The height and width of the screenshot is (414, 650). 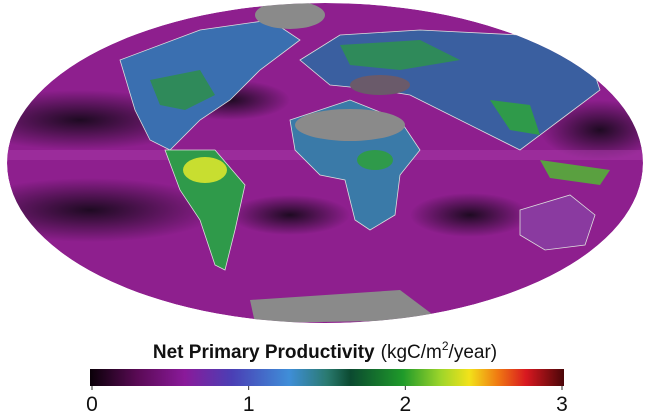 What do you see at coordinates (445, 346) in the screenshot?
I see `unit-superscript: 2` at bounding box center [445, 346].